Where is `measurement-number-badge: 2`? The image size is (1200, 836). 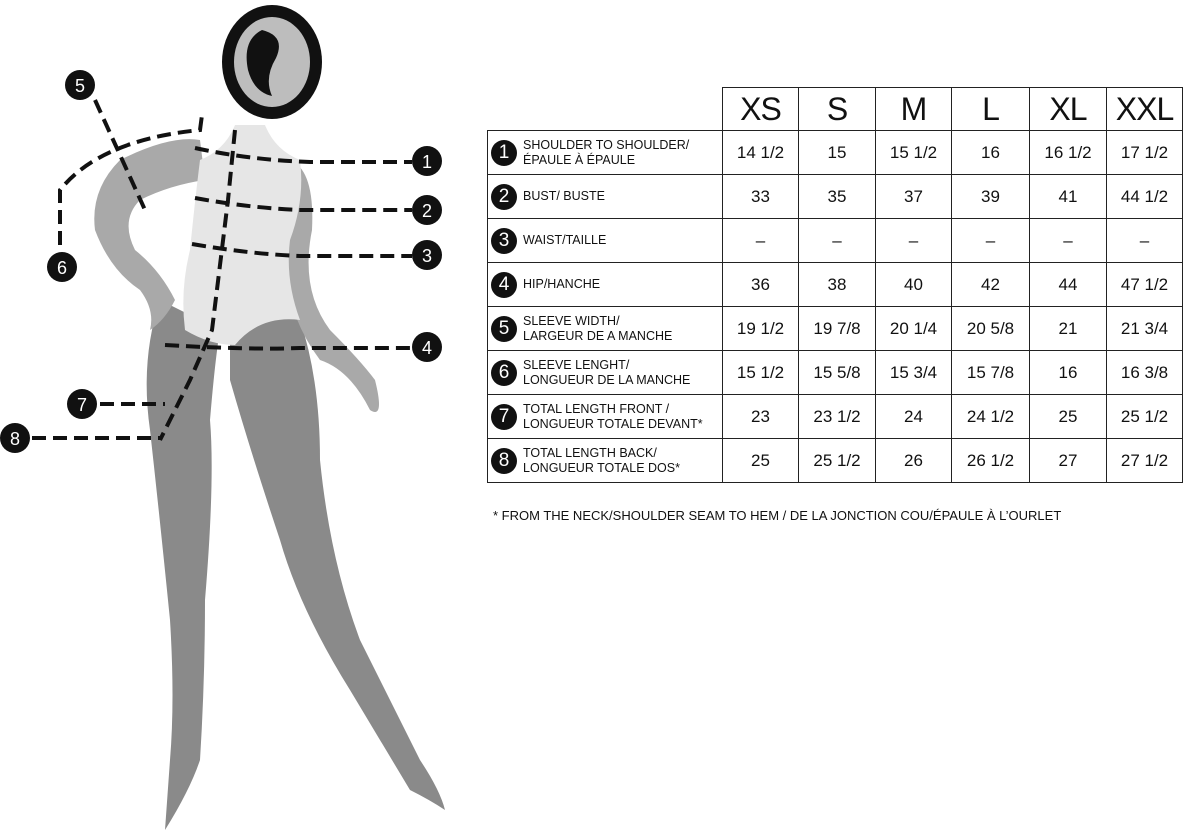
measurement-number-badge: 2 is located at coordinates (504, 196).